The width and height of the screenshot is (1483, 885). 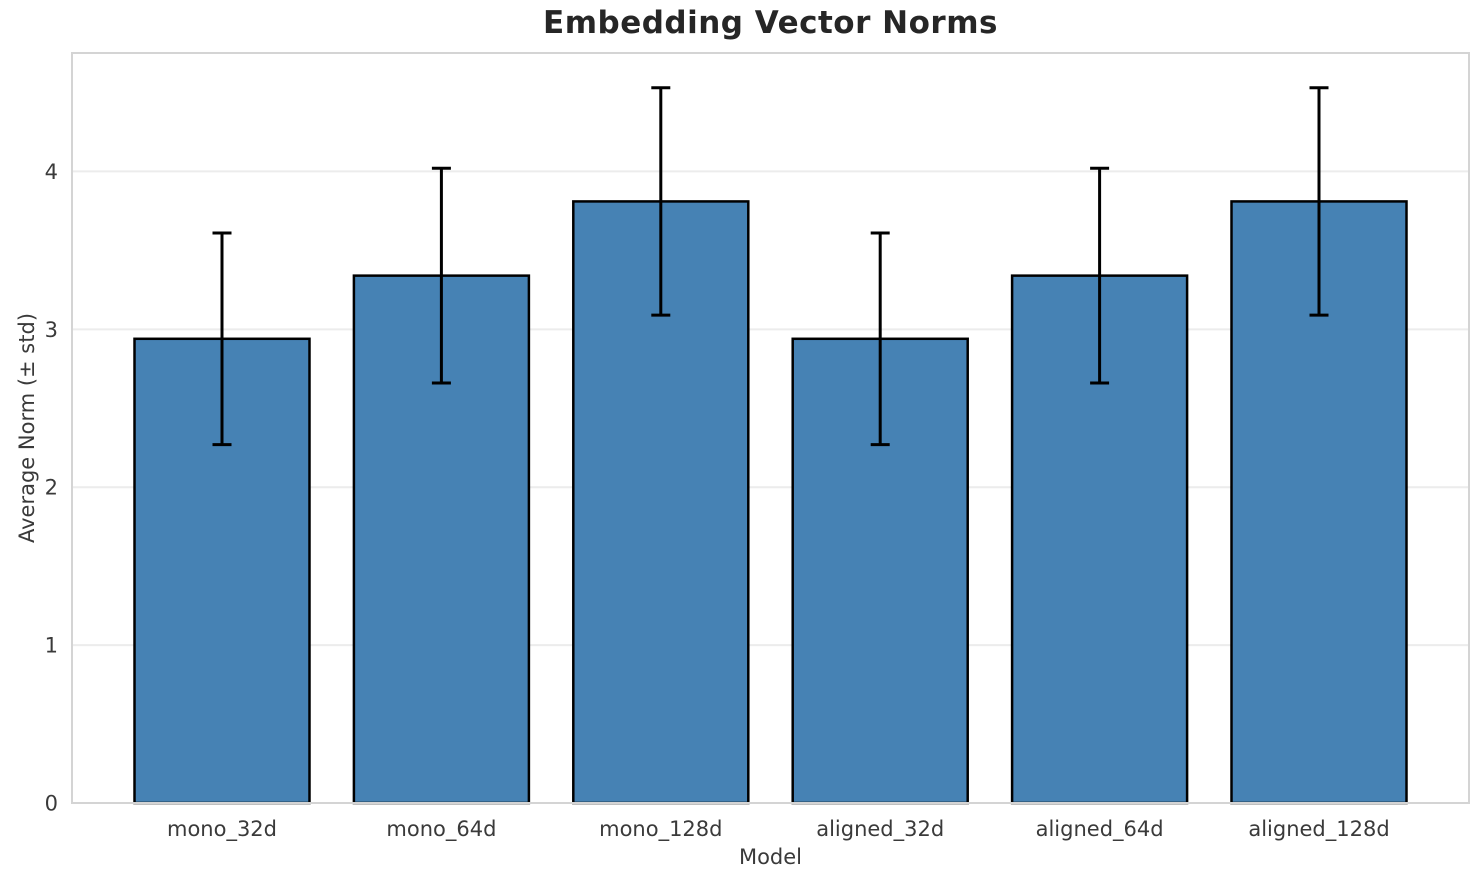 What do you see at coordinates (660, 829) in the screenshot?
I see `x-tick-label: mono_128d` at bounding box center [660, 829].